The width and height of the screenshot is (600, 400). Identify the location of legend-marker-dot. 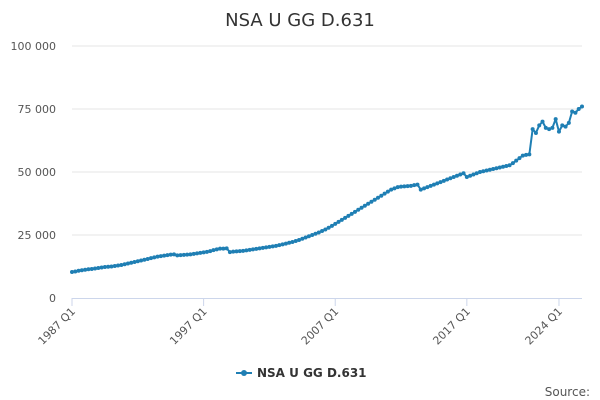
(244, 373).